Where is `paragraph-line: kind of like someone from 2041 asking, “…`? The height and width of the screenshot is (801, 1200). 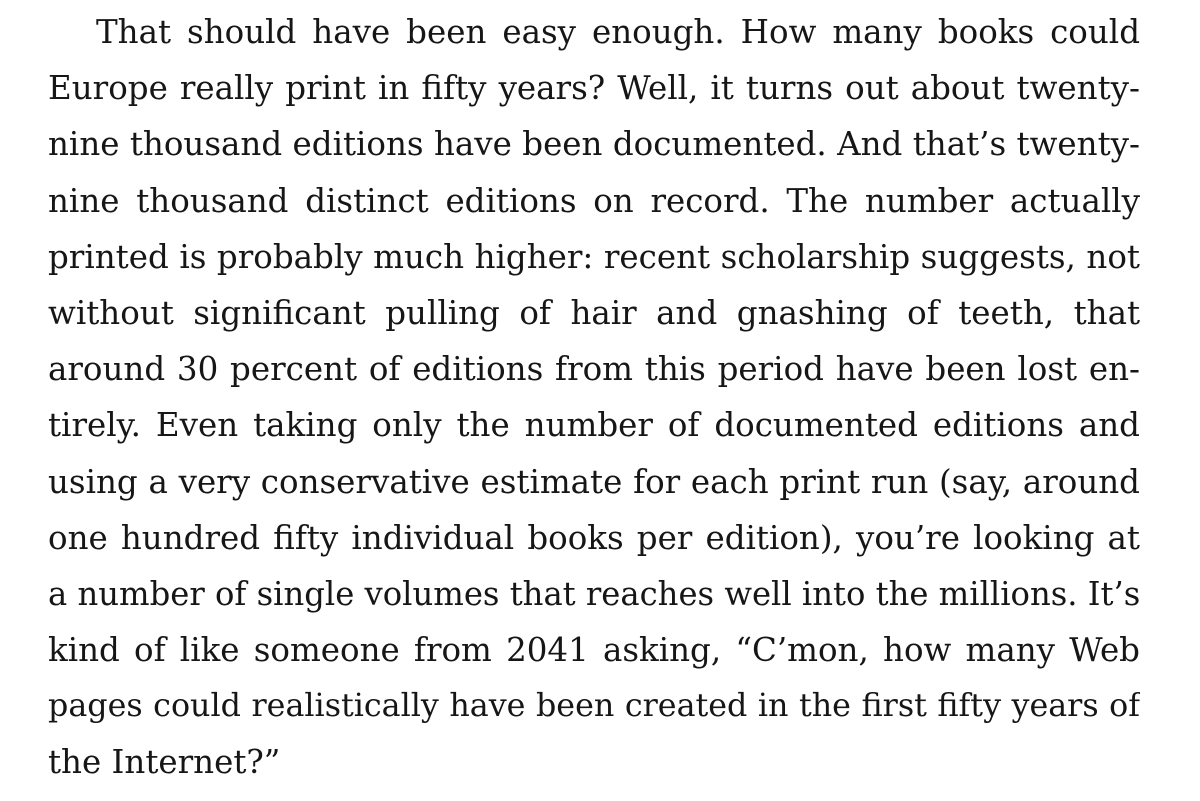 paragraph-line: kind of like someone from 2041 asking, “… is located at coordinates (594, 650).